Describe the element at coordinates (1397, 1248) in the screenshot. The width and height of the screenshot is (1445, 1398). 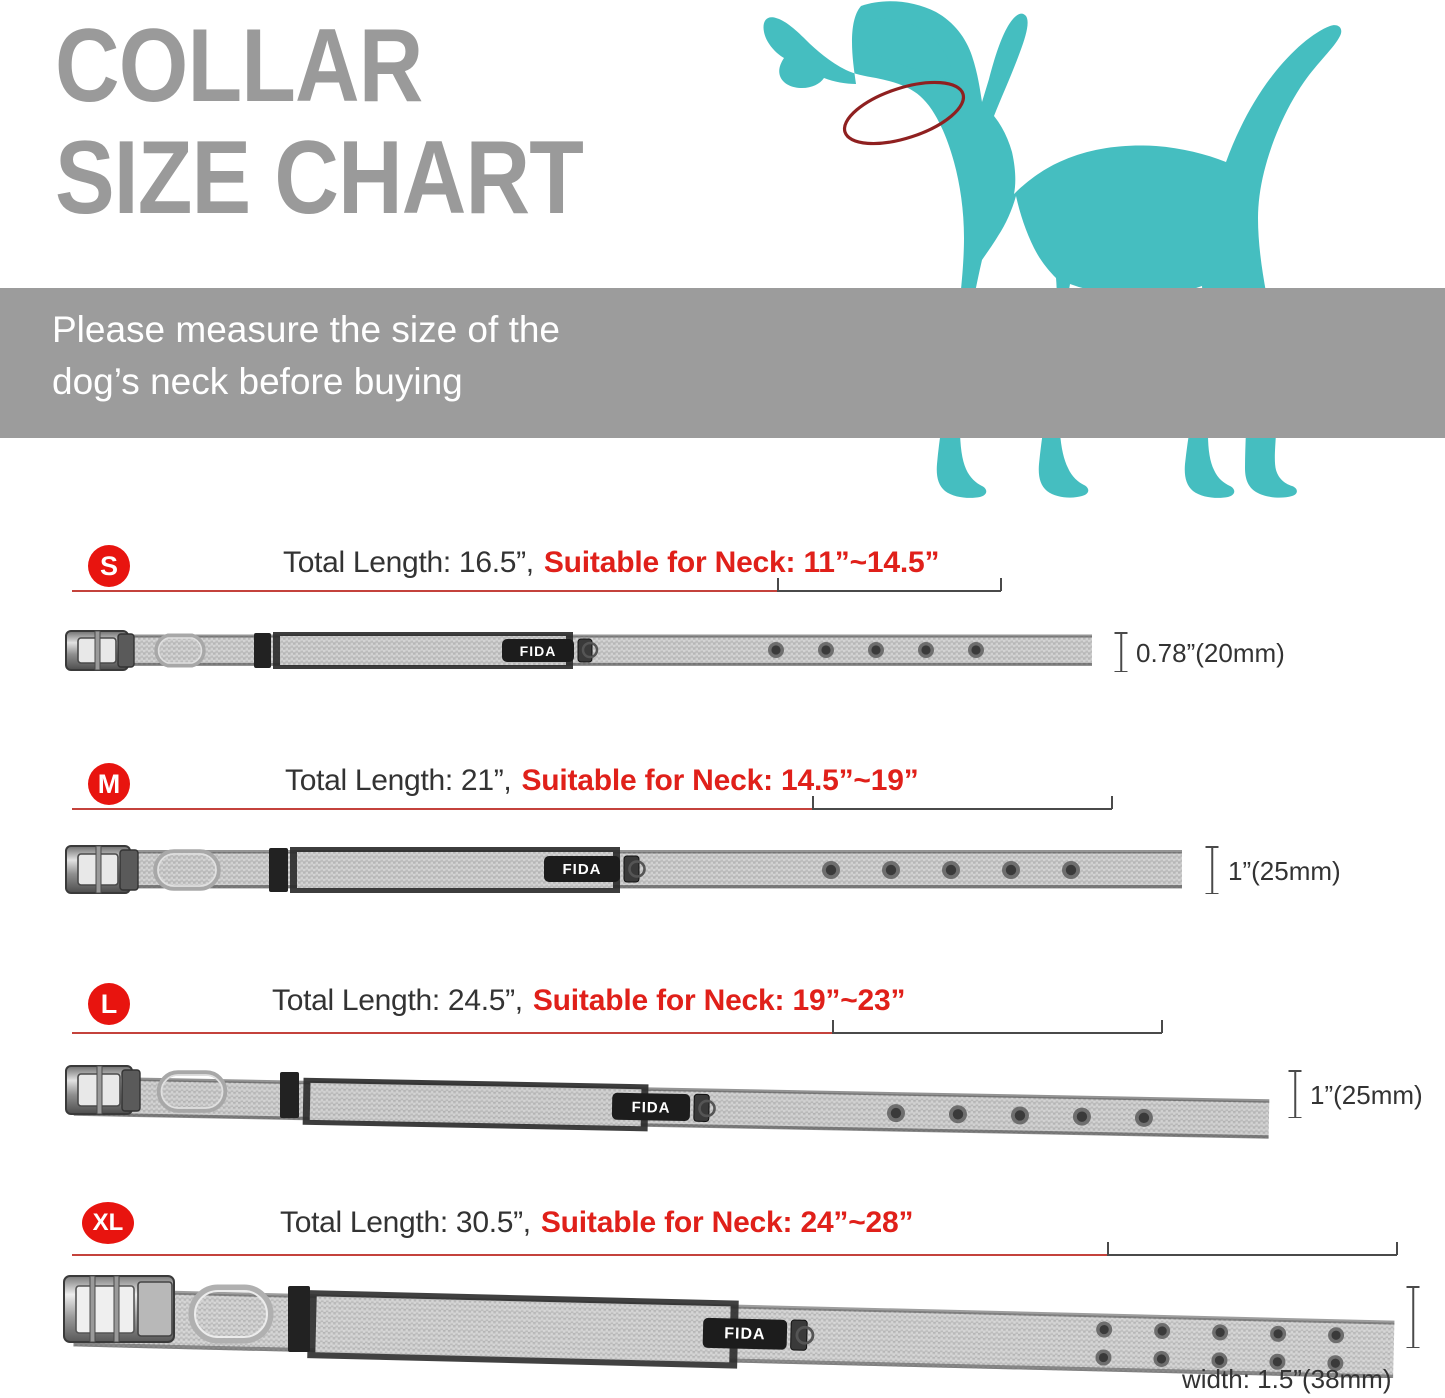
I see `neck-range-tick-right-xl` at that location.